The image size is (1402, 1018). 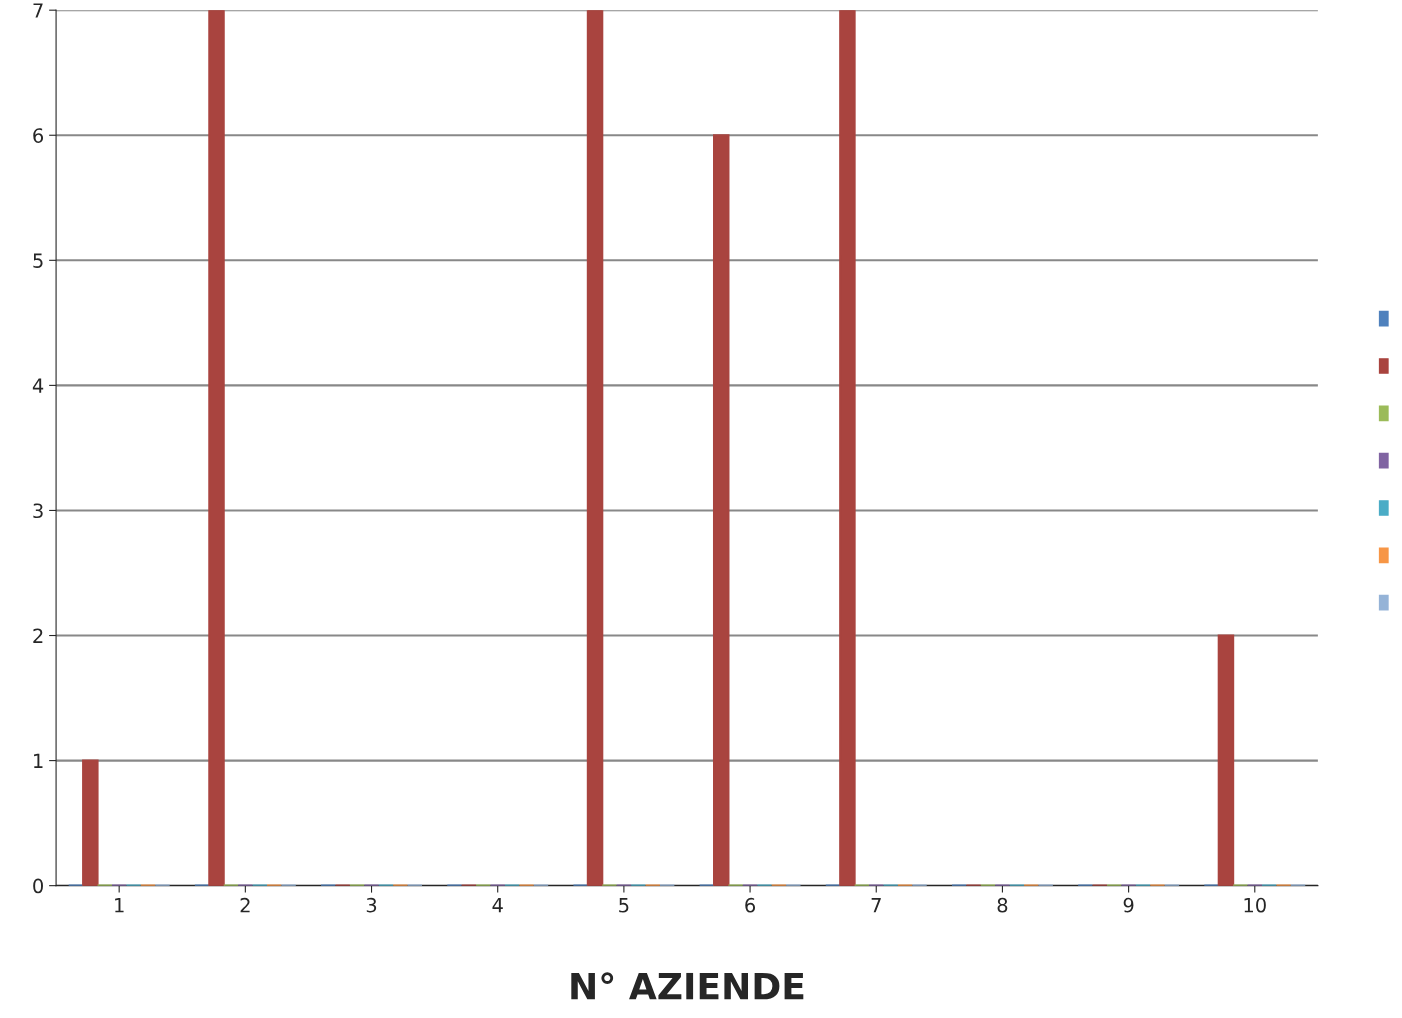 What do you see at coordinates (38, 10) in the screenshot?
I see `y-tick-label: 7` at bounding box center [38, 10].